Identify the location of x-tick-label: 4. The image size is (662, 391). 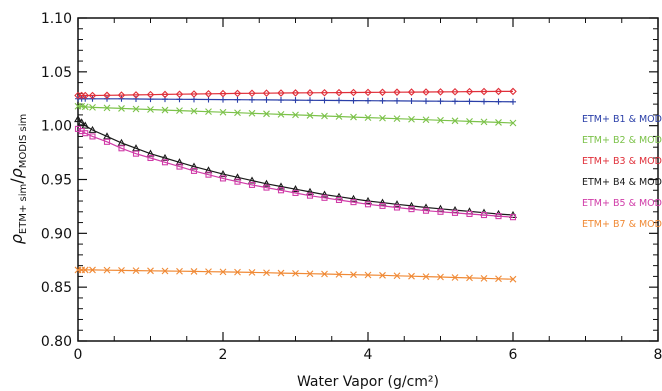
(368, 355).